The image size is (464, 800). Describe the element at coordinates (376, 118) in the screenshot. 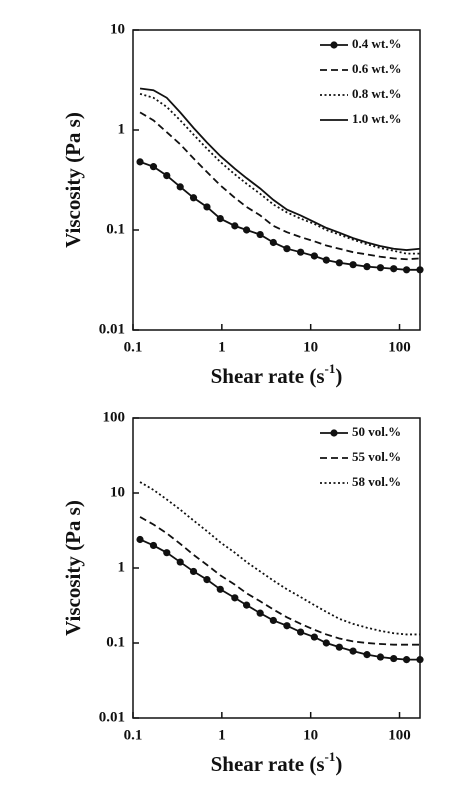

I see `legend-label: 1.0 wt.%` at that location.